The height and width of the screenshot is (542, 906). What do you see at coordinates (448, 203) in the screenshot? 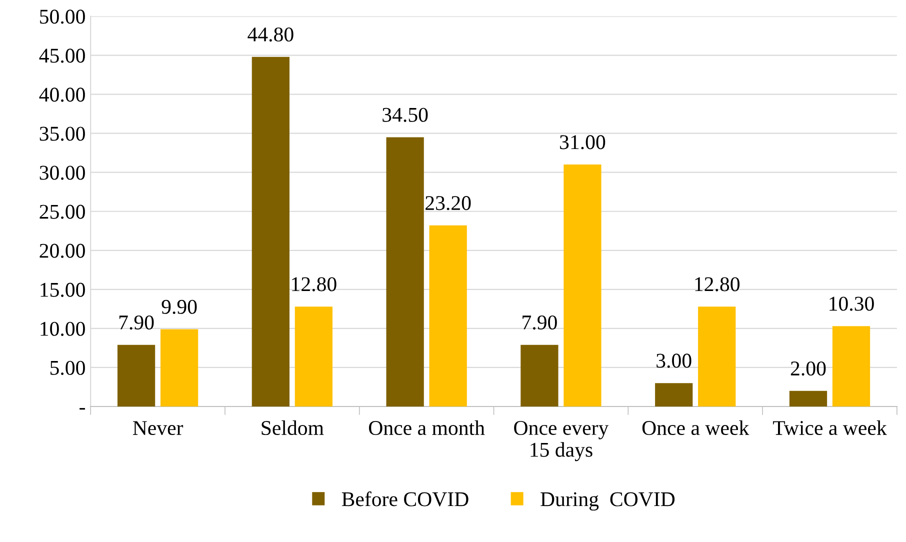
I see `data-label: 23.20` at bounding box center [448, 203].